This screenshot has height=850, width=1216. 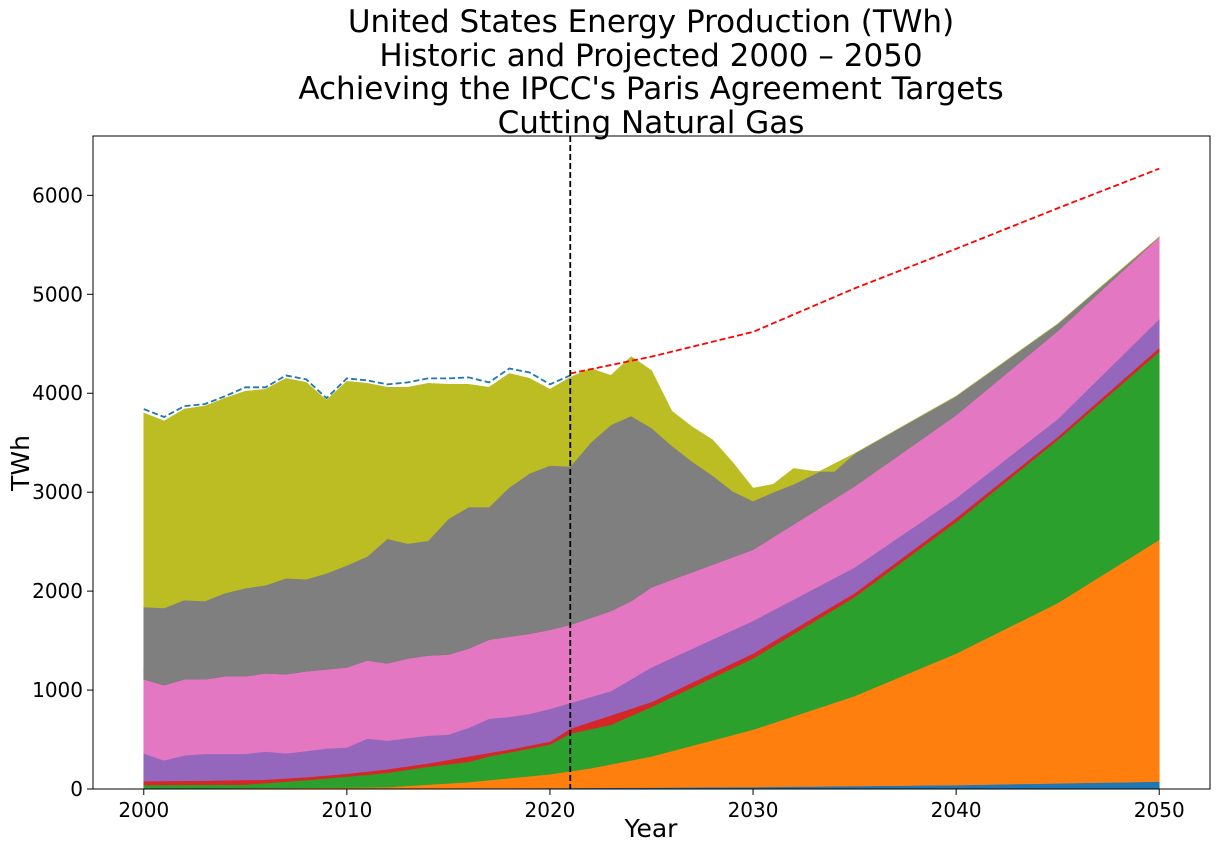 I want to click on y-tick-label: 6000, so click(x=57, y=195).